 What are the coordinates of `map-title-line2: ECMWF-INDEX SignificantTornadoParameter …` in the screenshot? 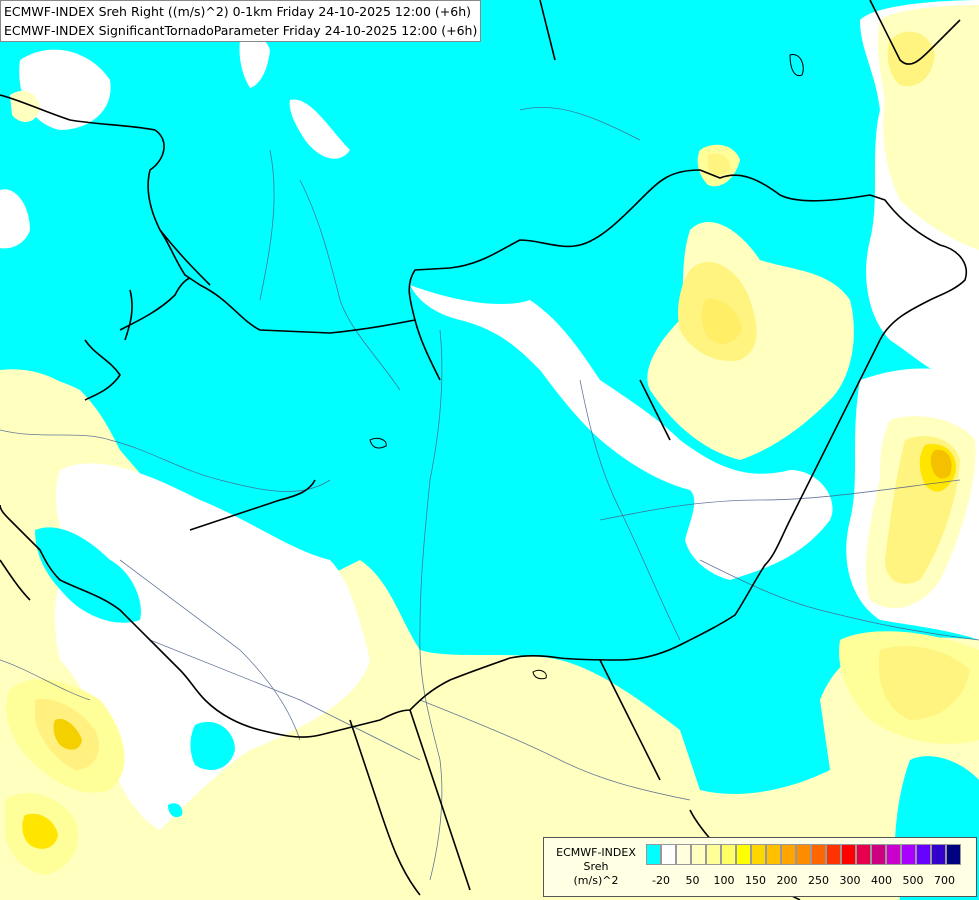 It's located at (241, 30).